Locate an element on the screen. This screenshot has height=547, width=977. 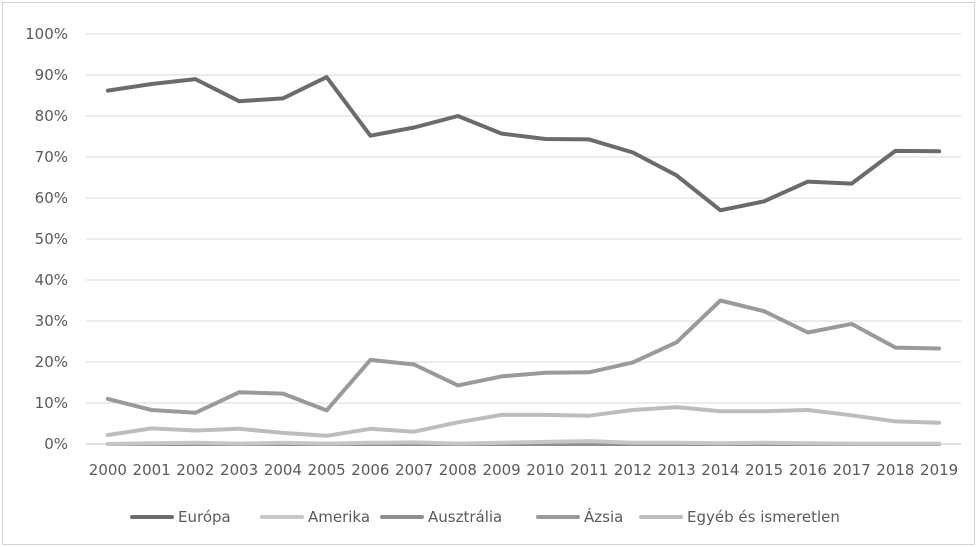
legend-label: Európa is located at coordinates (204, 517).